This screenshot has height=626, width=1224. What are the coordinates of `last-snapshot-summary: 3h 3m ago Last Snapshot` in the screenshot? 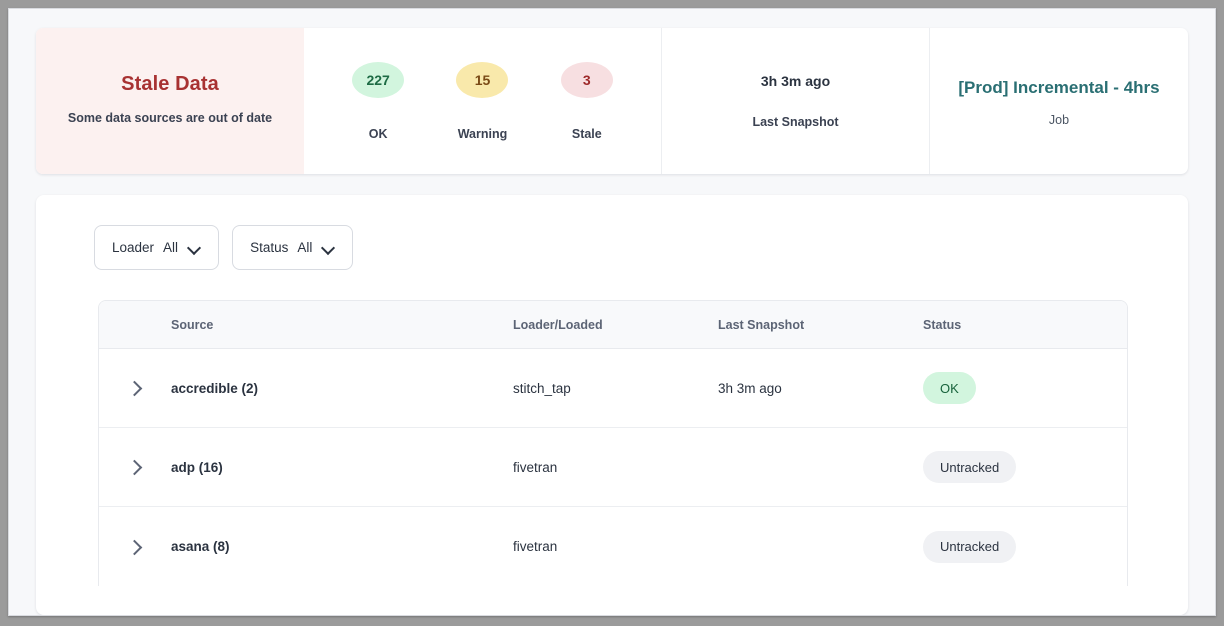 It's located at (796, 101).